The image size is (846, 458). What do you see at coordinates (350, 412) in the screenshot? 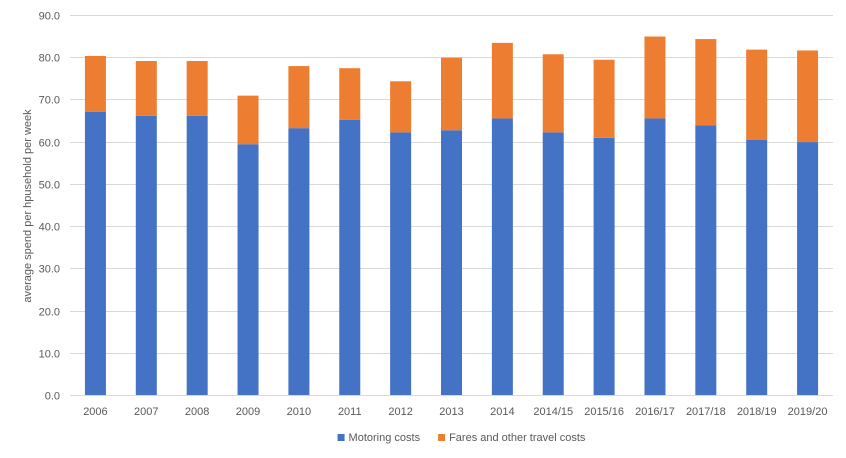
I see `x-tick-label: 2011` at bounding box center [350, 412].